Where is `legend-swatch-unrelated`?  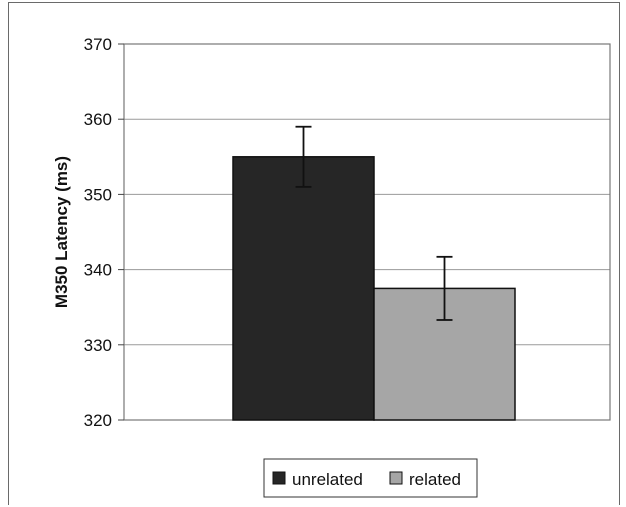 legend-swatch-unrelated is located at coordinates (279, 478).